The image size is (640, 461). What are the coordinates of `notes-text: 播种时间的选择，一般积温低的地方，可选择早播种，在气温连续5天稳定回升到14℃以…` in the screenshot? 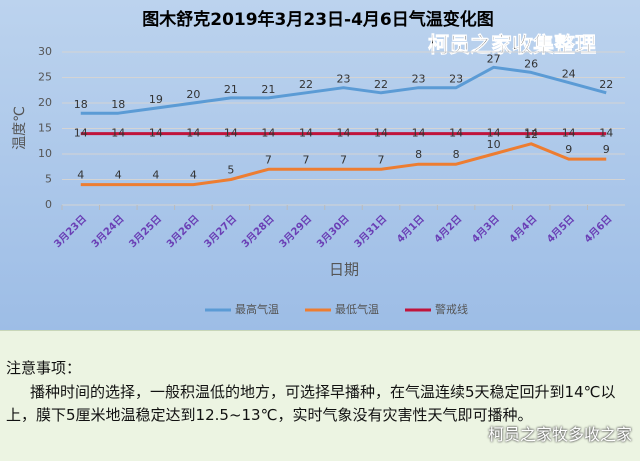 It's located at (311, 403).